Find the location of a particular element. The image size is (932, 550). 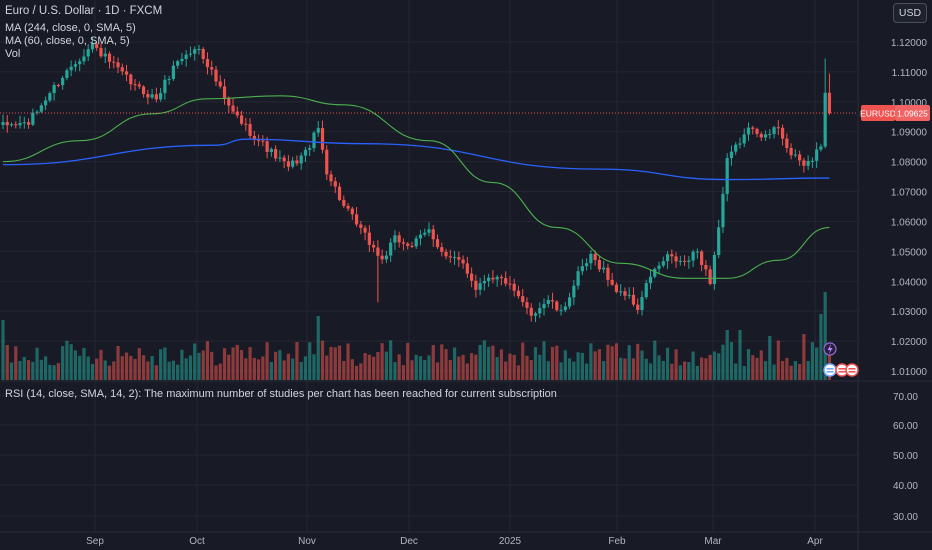

flag-stripe is located at coordinates (842, 372).